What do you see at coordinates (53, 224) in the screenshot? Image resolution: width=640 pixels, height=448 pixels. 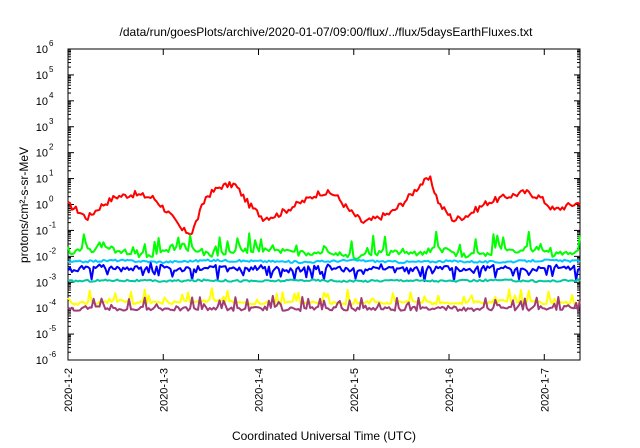 I see `y-tick-exponent: -1` at bounding box center [53, 224].